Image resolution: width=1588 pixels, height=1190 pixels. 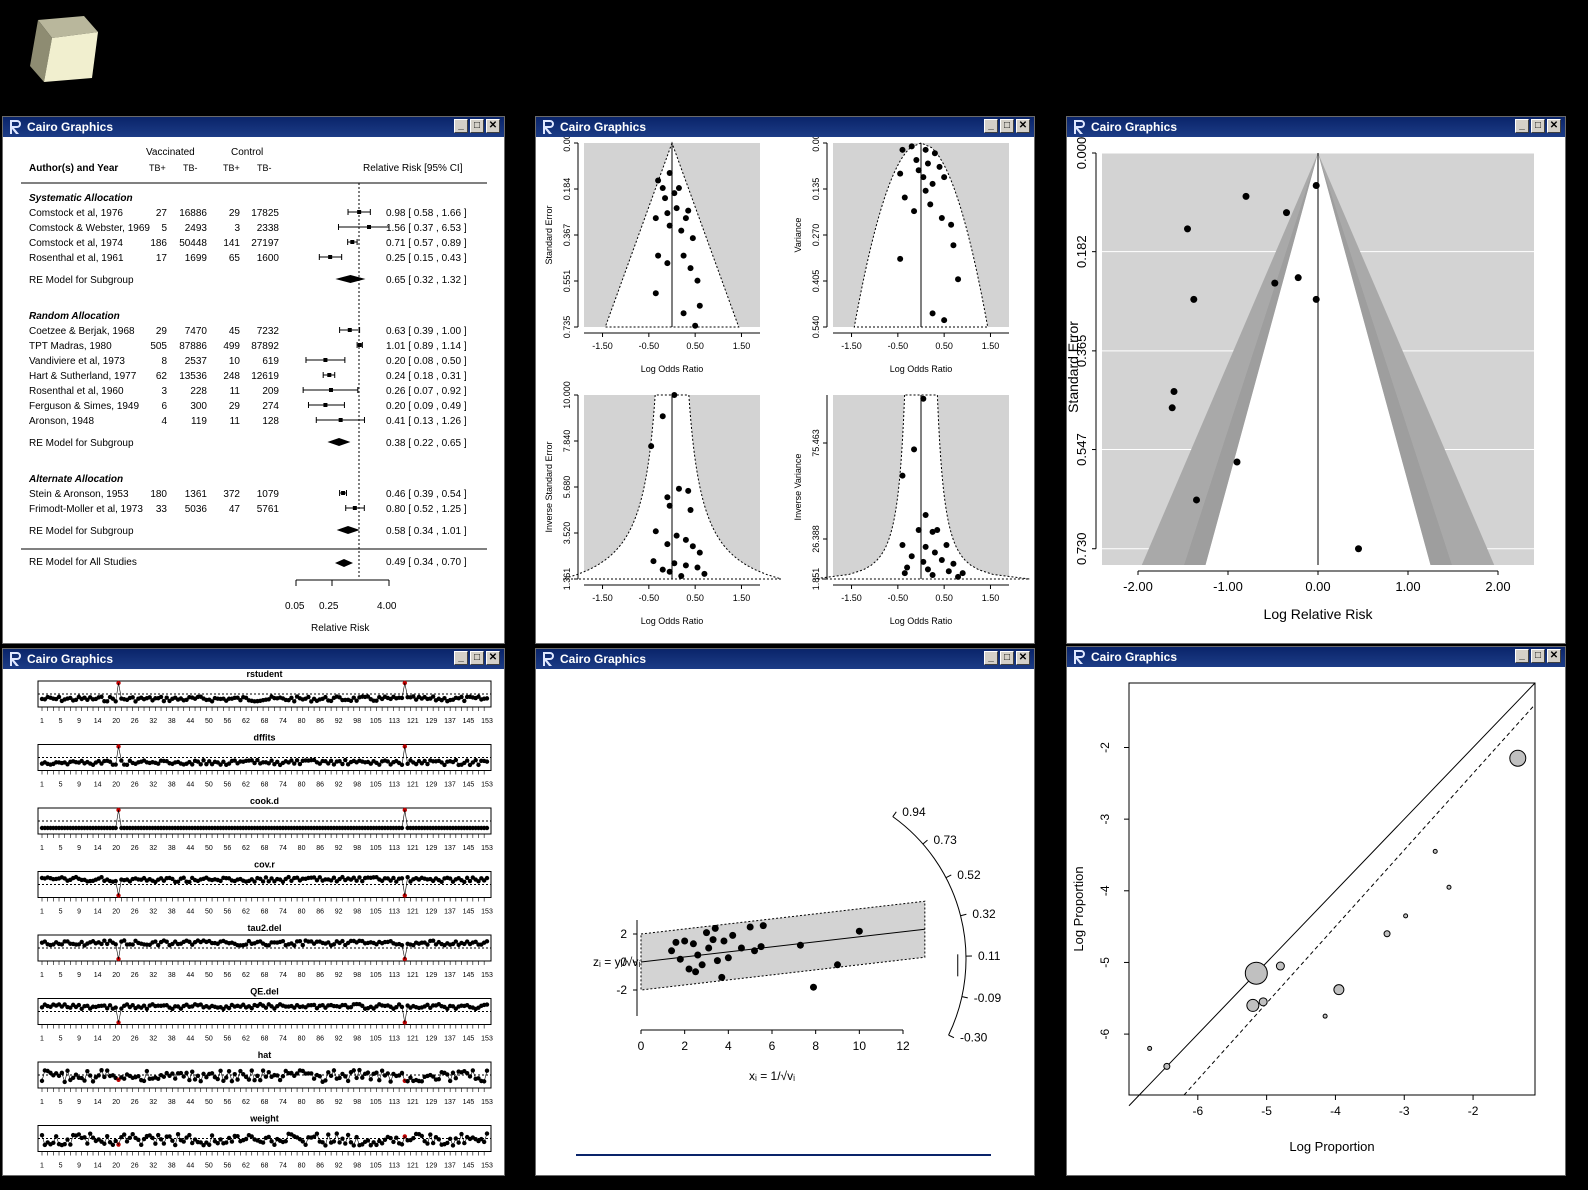 I want to click on study-ci: 0.46 [ 0.39 , 0.54 ], so click(x=426, y=494).